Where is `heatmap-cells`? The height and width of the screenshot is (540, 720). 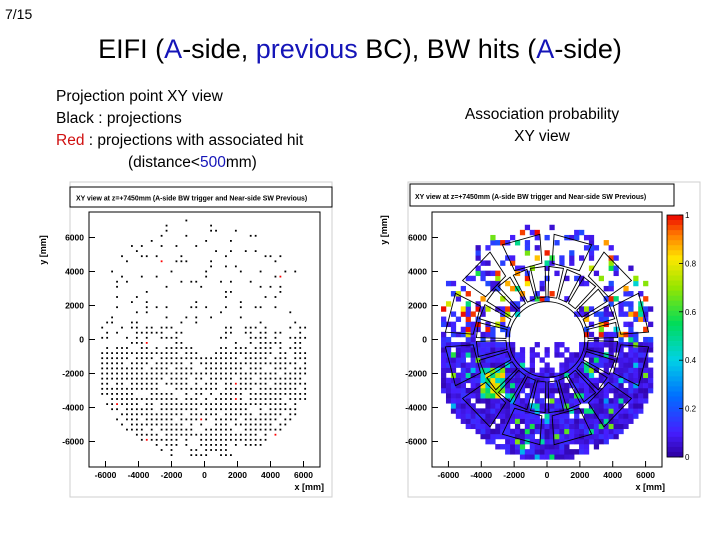
heatmap-cells is located at coordinates (547, 342).